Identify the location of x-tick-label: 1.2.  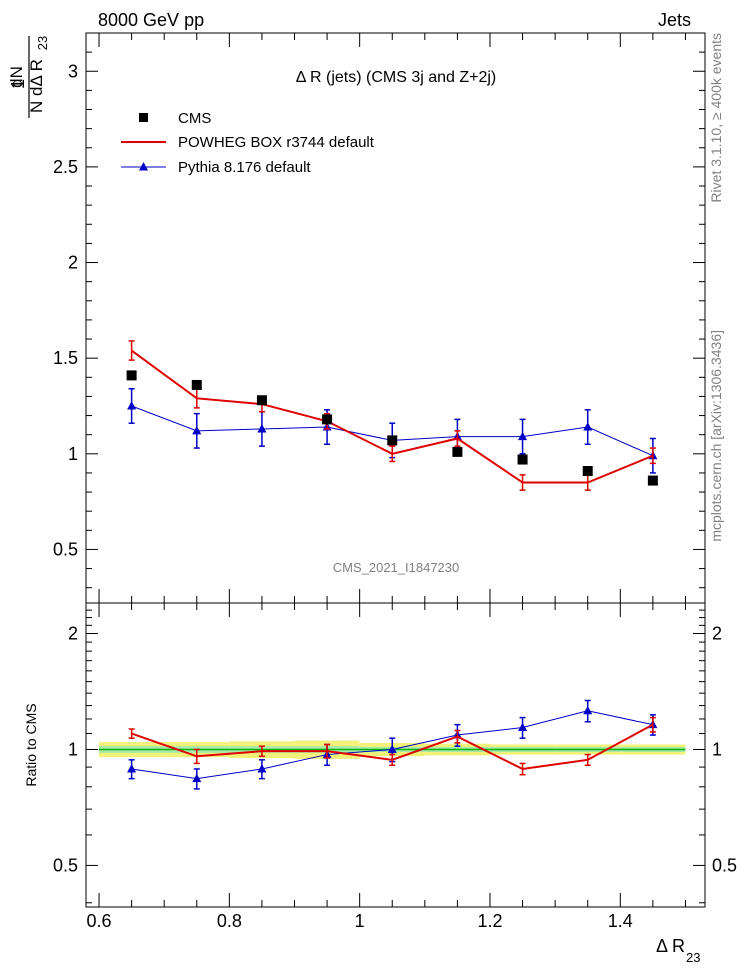
(489, 921).